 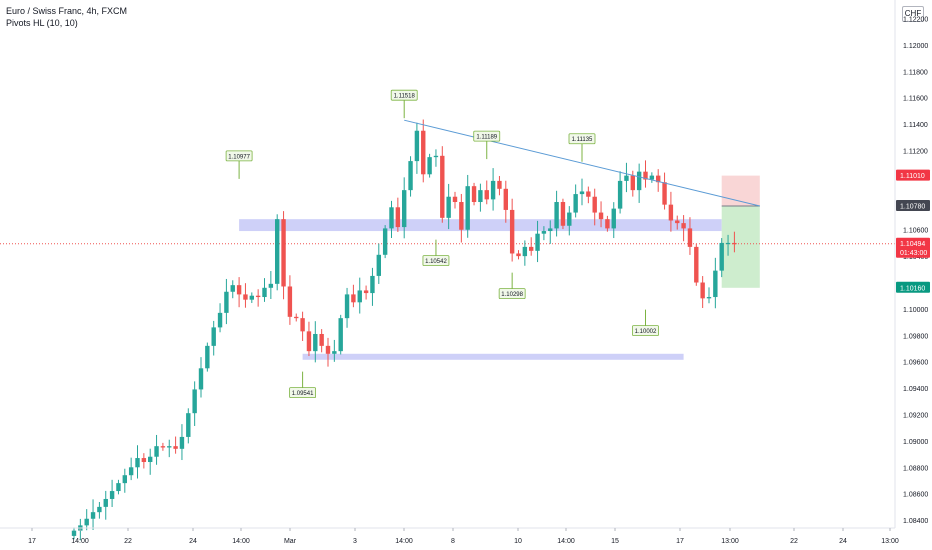 I want to click on long-position-tool, so click(x=740, y=231).